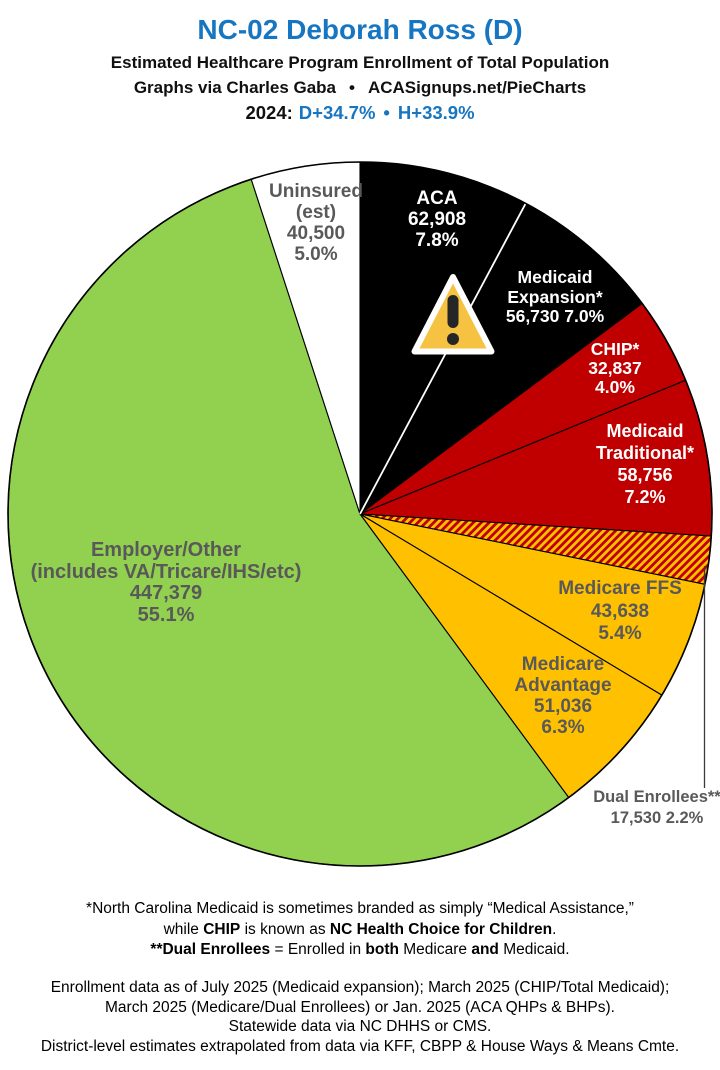 This screenshot has height=1070, width=720. I want to click on slice-label-medicare-ffs: Medicare FFS 43,638 5.4%, so click(620, 612).